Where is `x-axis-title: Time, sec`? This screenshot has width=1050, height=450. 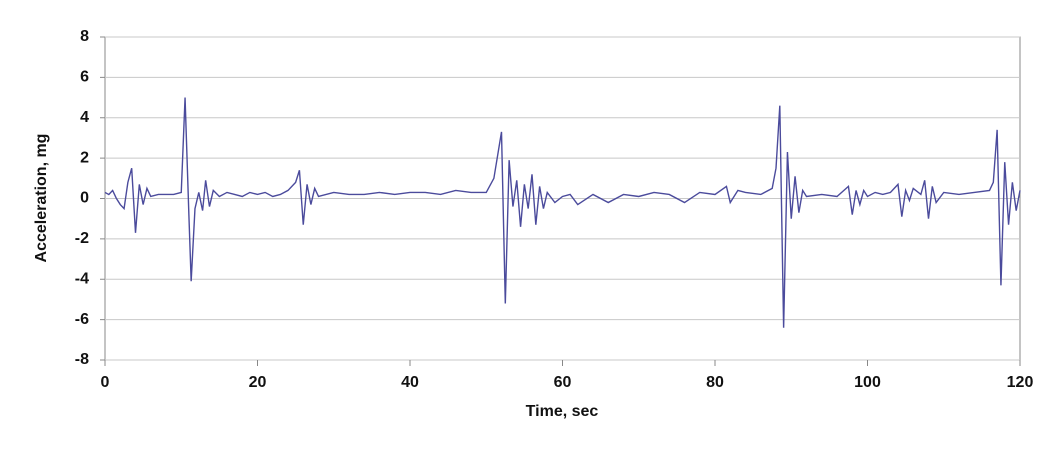
x-axis-title: Time, sec is located at coordinates (562, 411).